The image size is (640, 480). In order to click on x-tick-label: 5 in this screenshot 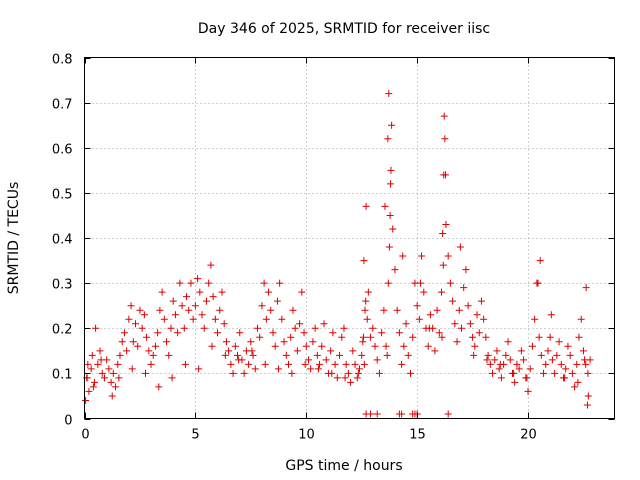, I will do `click(195, 435)`.